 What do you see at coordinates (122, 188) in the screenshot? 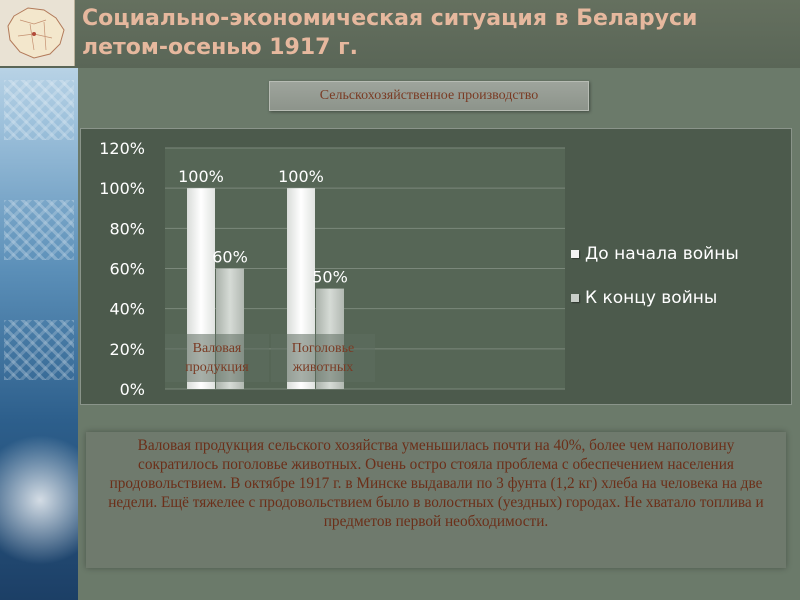
I see `y-tick-label: 100%` at bounding box center [122, 188].